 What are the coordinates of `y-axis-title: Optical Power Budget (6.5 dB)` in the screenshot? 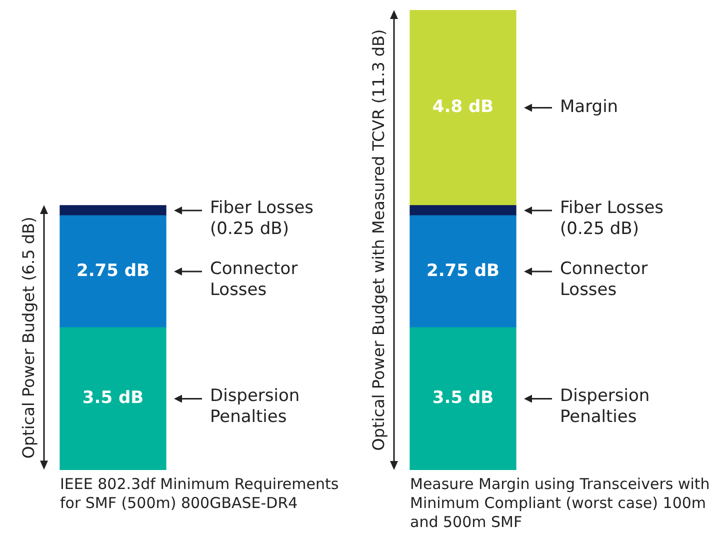 It's located at (28, 337).